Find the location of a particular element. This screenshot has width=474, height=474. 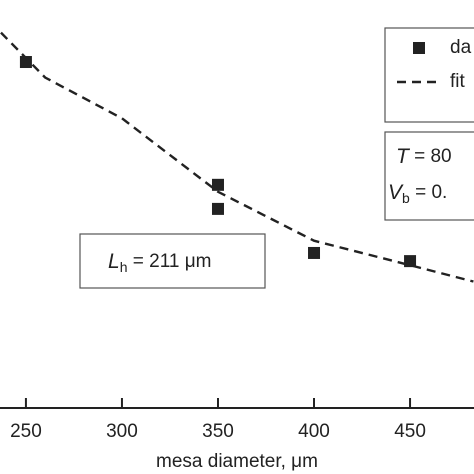

x-tick-label: 350 is located at coordinates (218, 431).